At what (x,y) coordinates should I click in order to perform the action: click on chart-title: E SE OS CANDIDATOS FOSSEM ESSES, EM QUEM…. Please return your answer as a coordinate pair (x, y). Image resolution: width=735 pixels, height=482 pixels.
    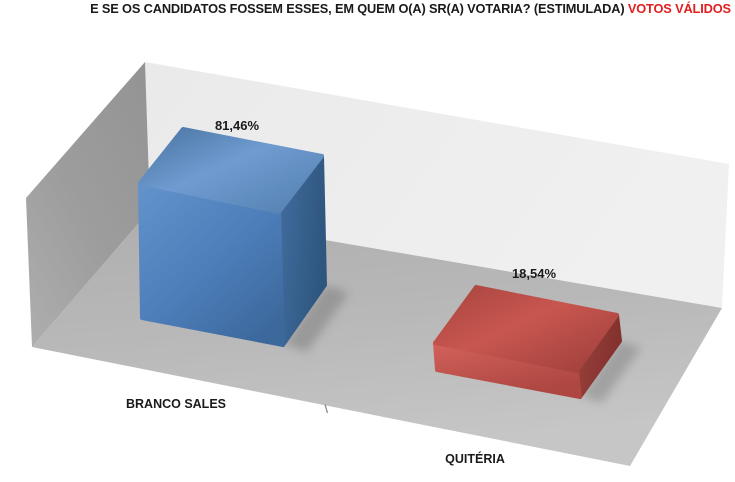
    Looking at the image, I should click on (410, 9).